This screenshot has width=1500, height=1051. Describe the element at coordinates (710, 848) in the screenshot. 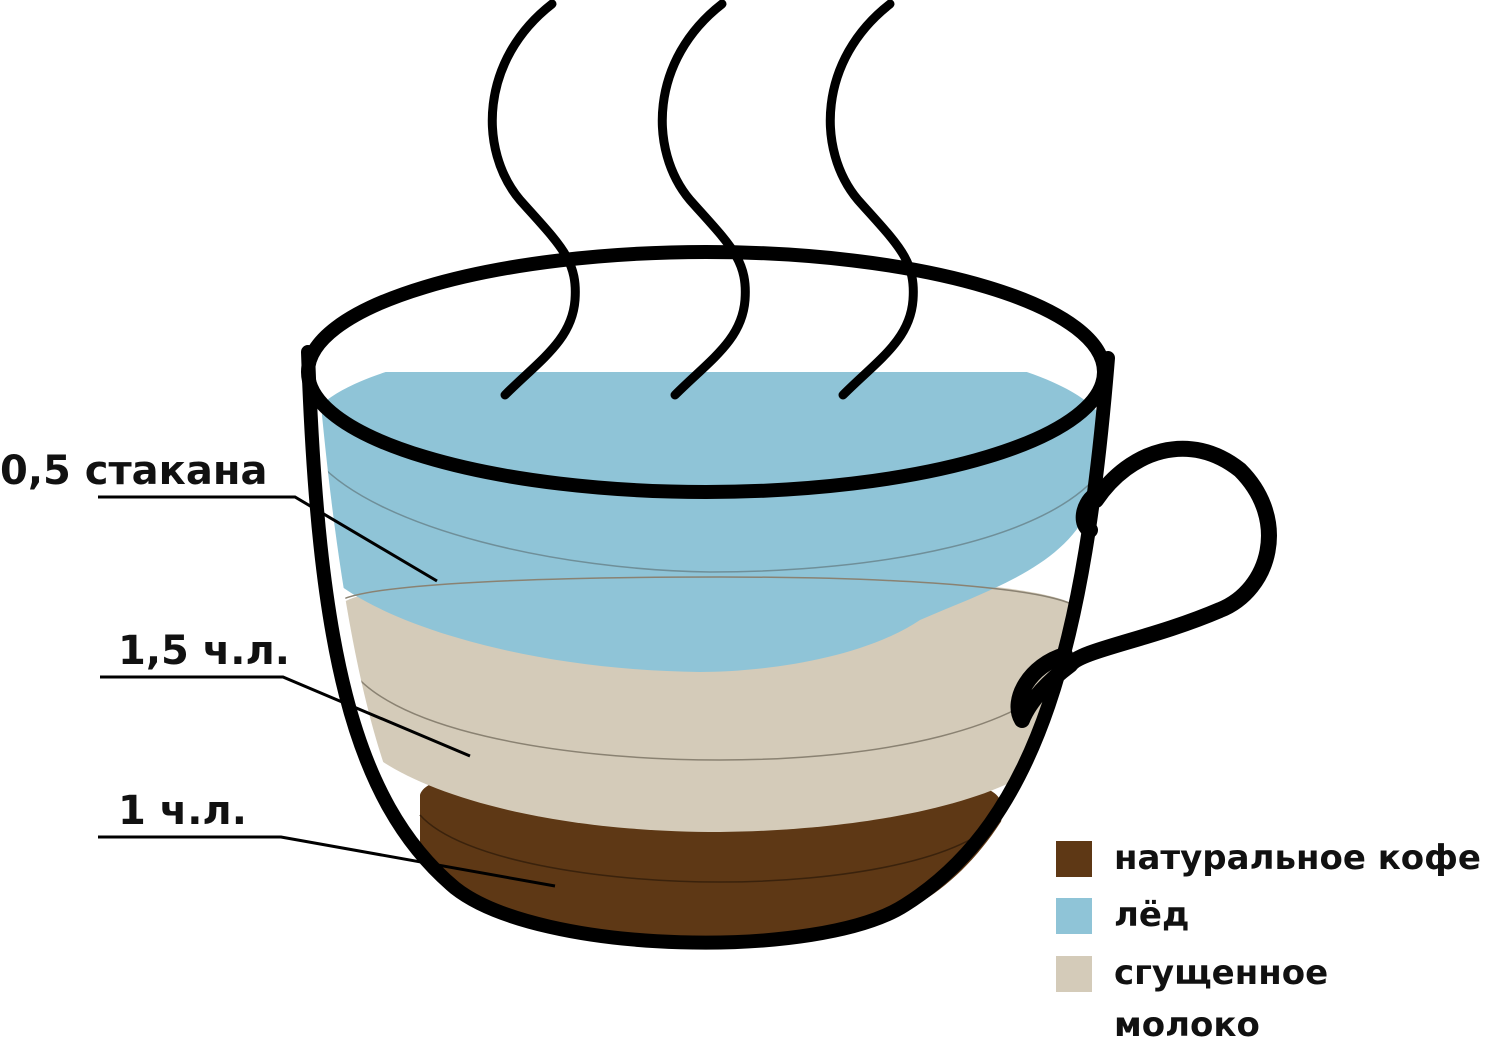

I see `coffee-inner-line` at that location.